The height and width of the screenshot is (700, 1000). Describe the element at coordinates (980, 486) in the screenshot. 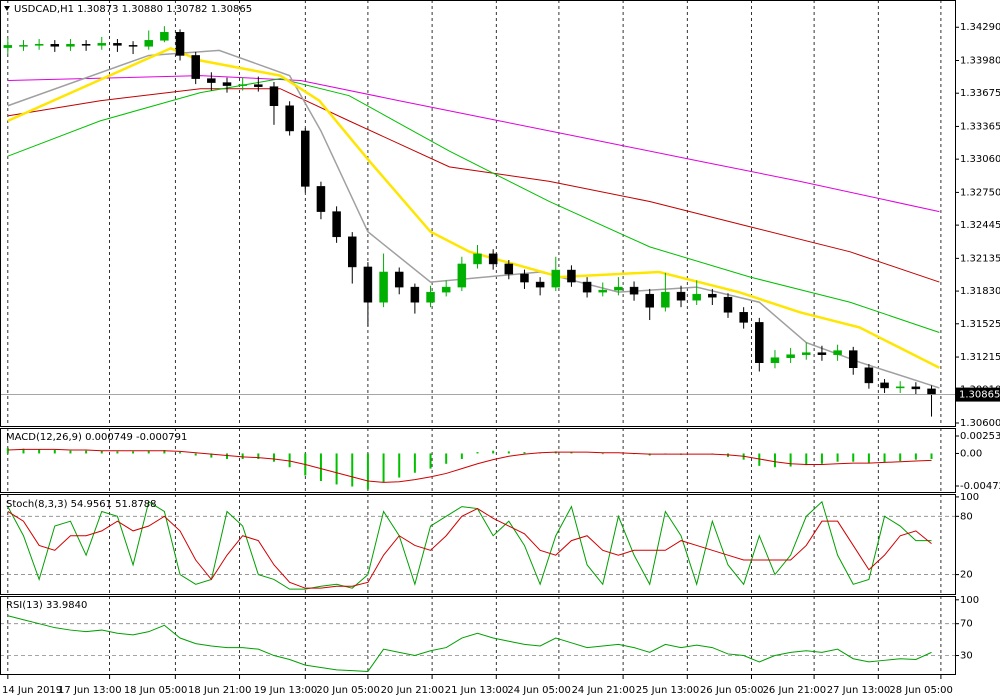

I see `y-tick-label: -0.004726` at that location.